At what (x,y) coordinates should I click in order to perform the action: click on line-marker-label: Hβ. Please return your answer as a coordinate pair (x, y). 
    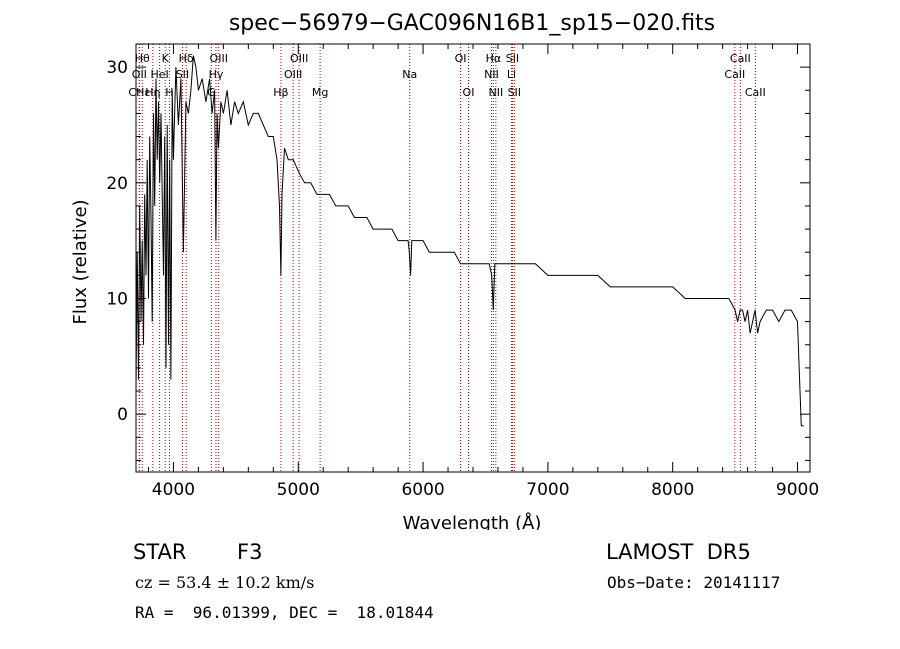
    Looking at the image, I should click on (280, 92).